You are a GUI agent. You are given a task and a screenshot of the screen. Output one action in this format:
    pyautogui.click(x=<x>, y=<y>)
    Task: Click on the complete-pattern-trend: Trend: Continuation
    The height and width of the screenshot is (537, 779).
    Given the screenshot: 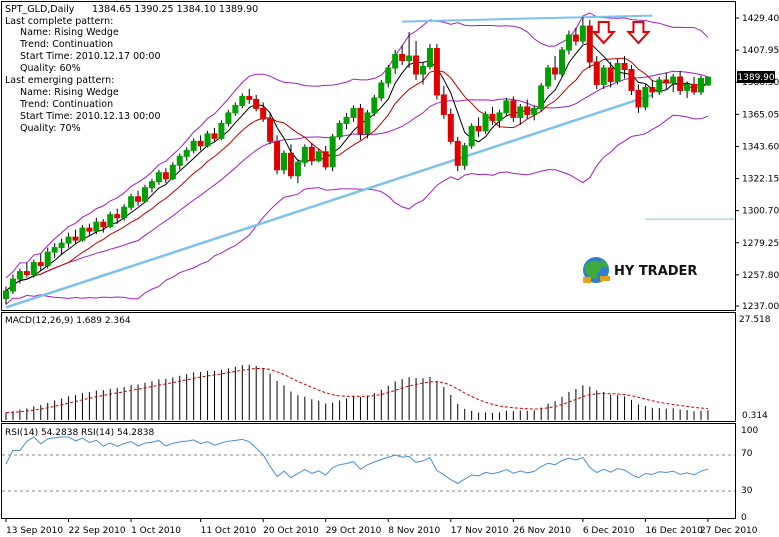 What is the action you would take?
    pyautogui.click(x=66, y=44)
    